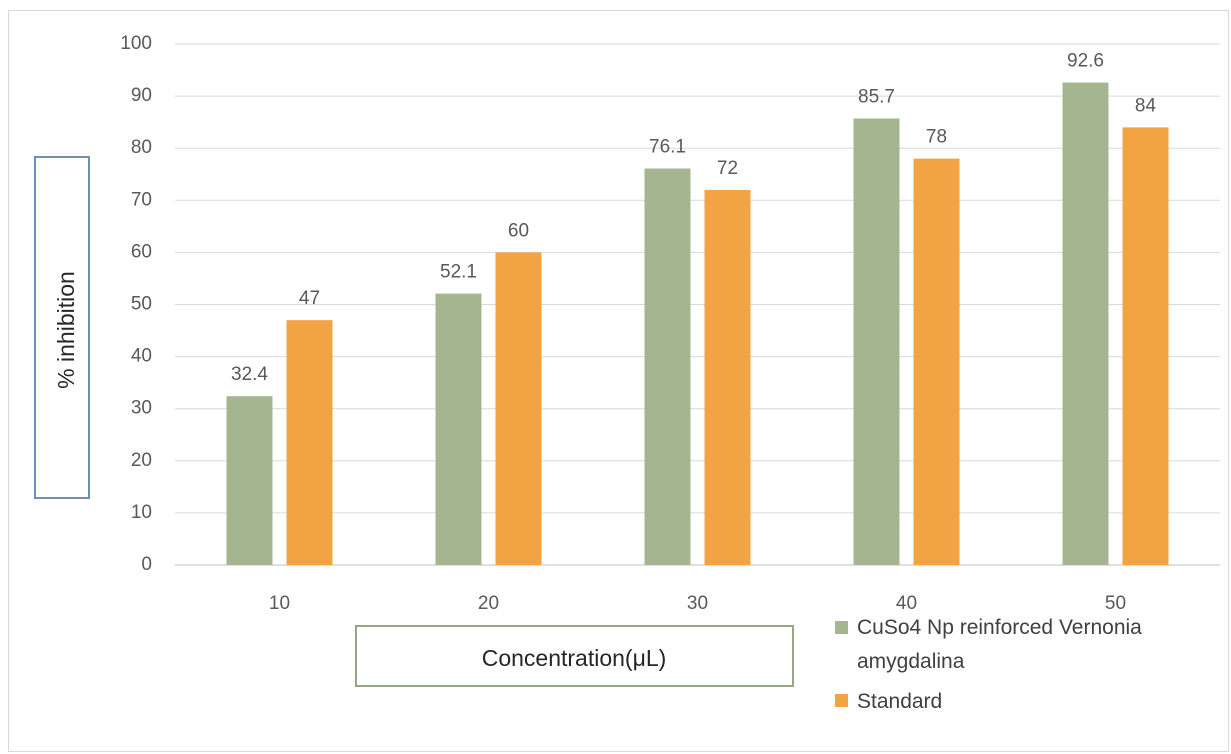 This screenshot has width=1231, height=754. What do you see at coordinates (141, 408) in the screenshot?
I see `y-tick-label: 30` at bounding box center [141, 408].